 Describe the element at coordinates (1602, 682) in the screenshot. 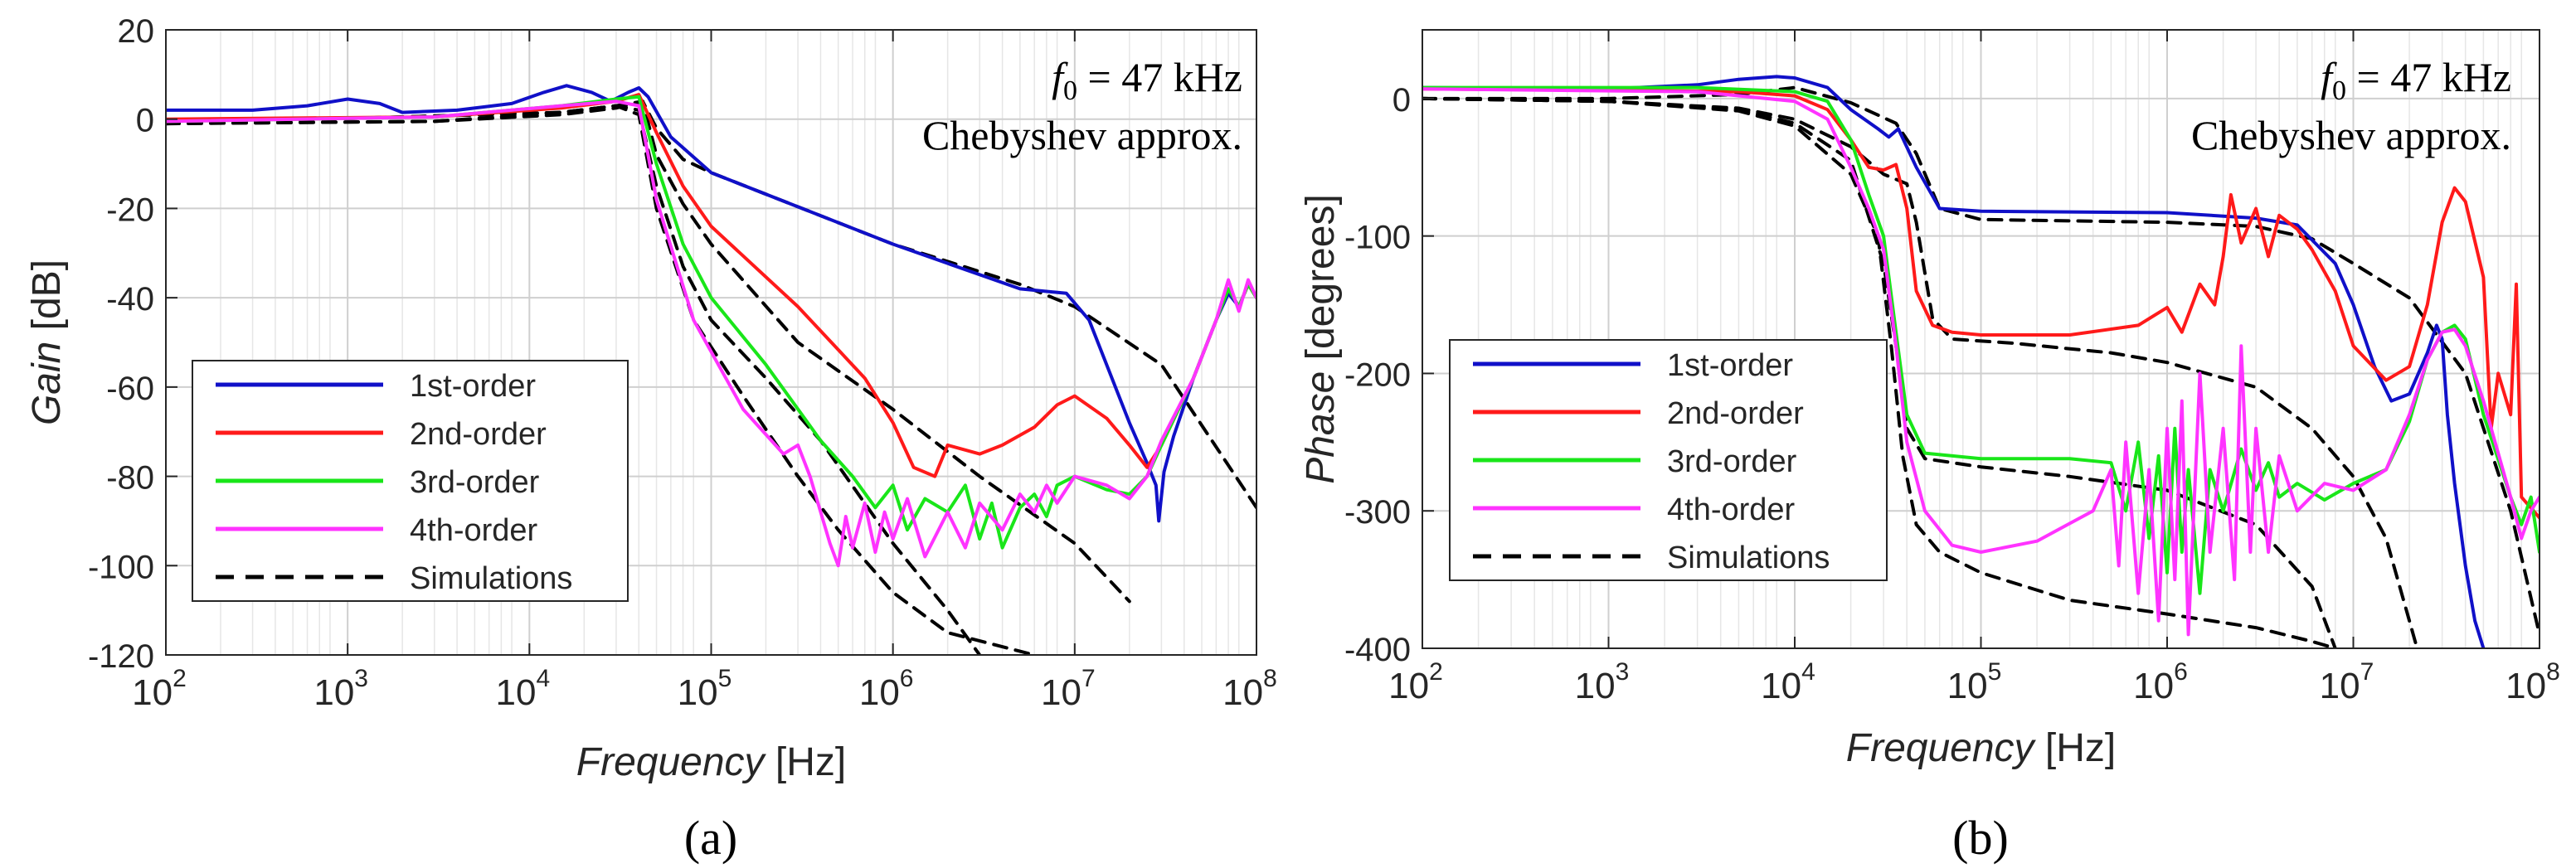

I see `x-tick-label: 10³` at that location.